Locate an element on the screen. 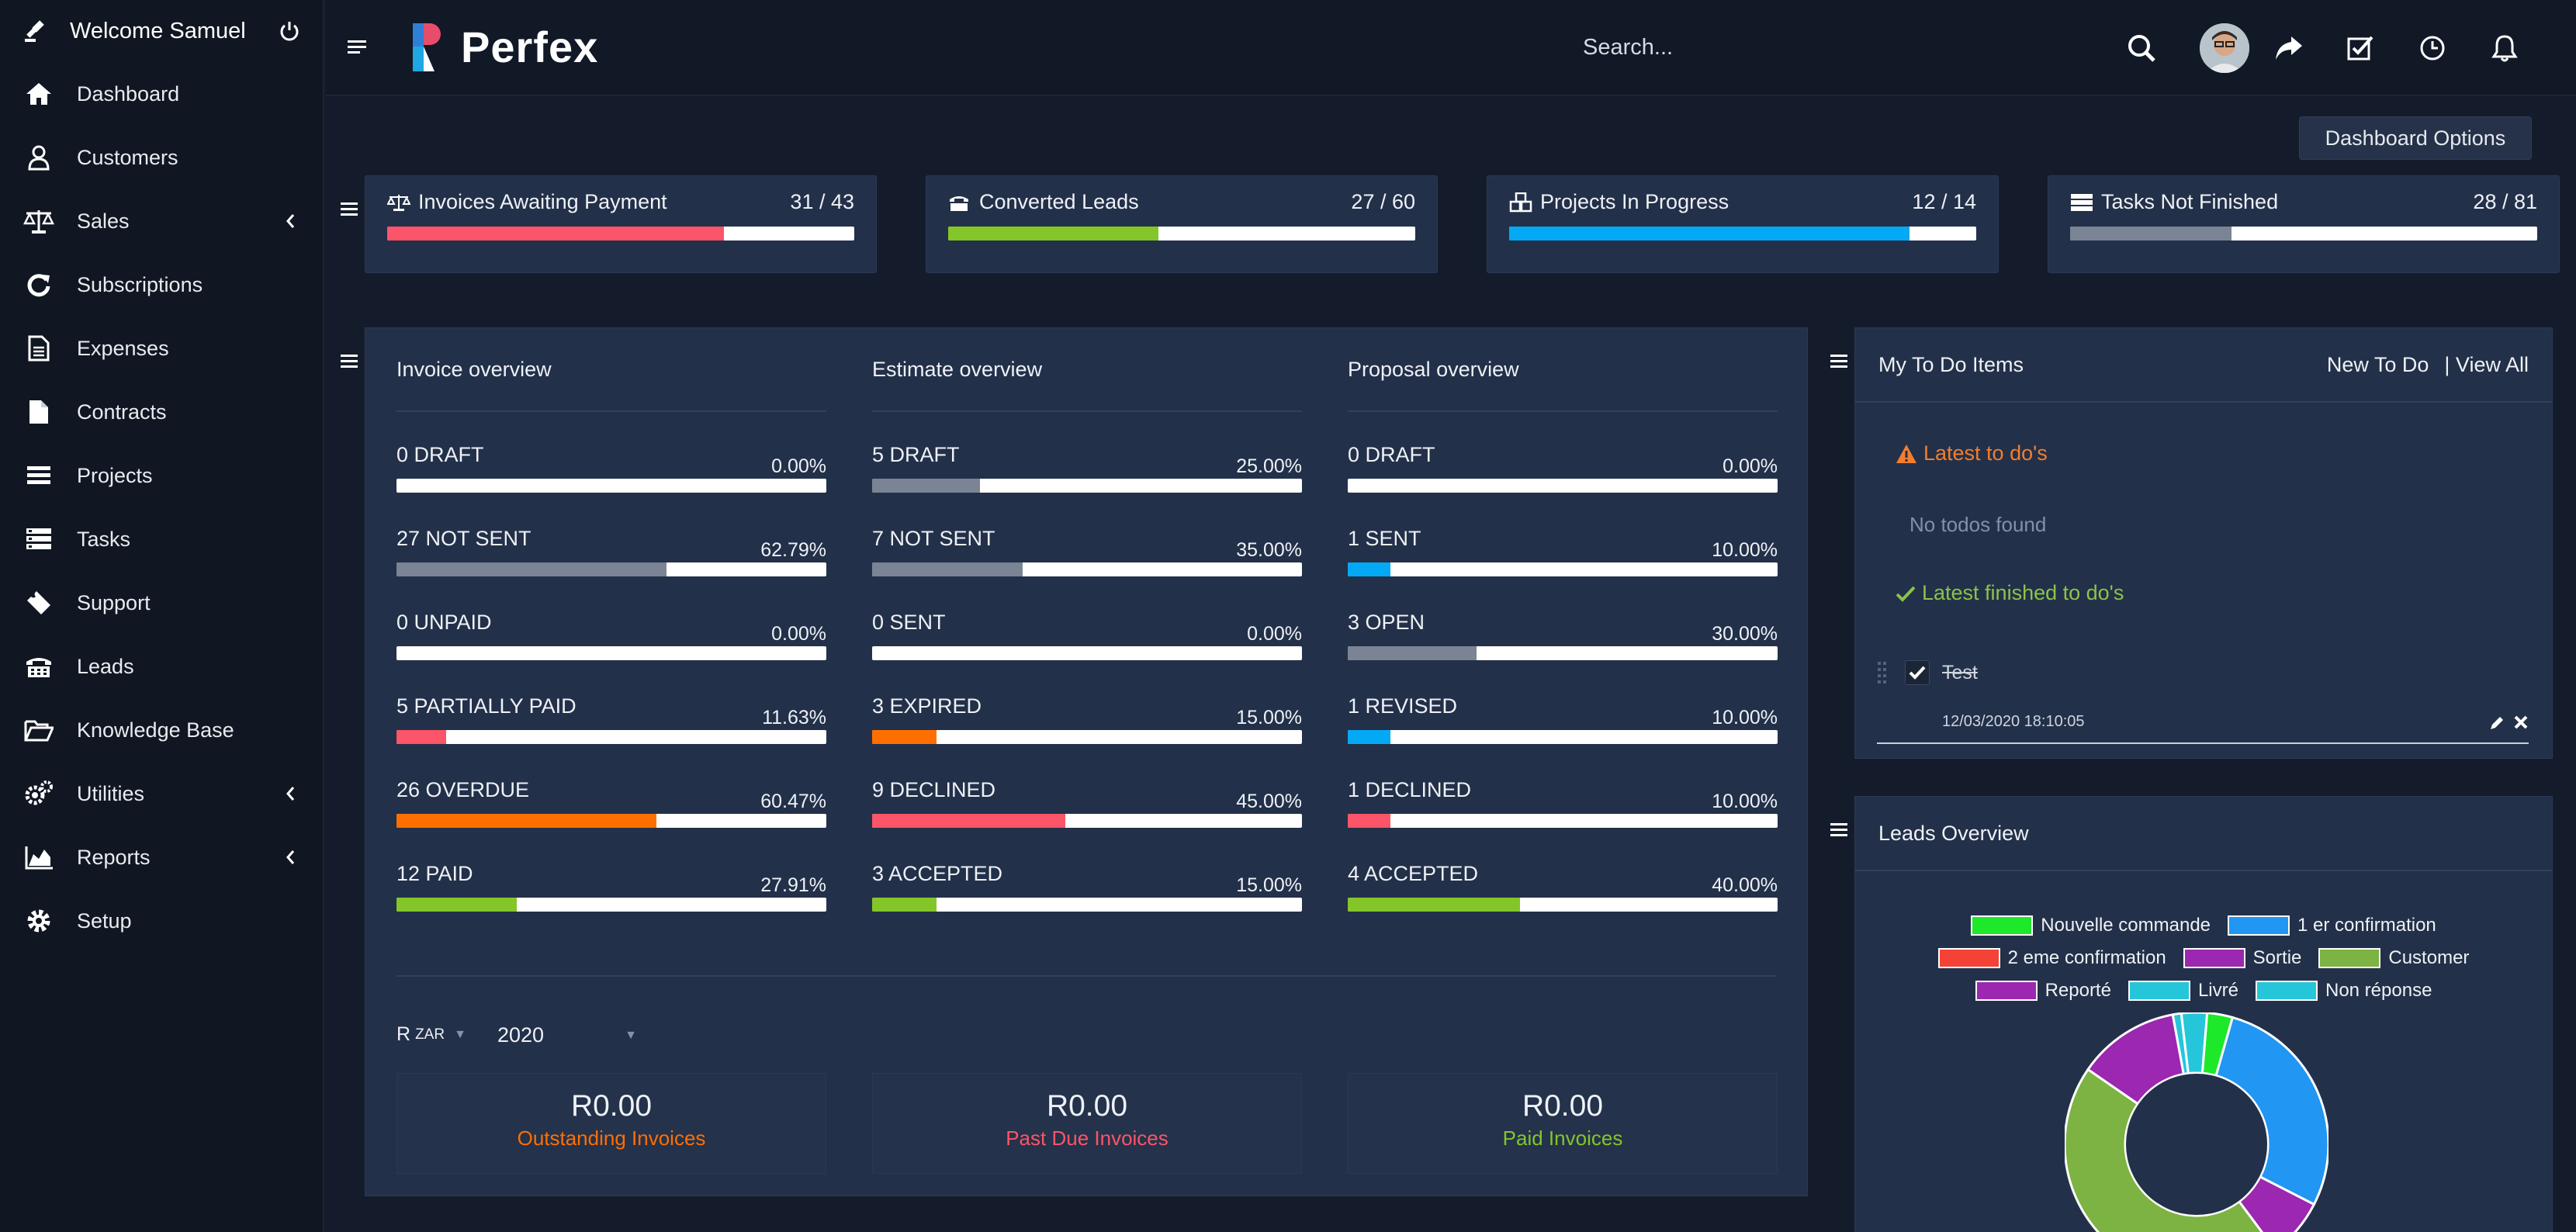 This screenshot has width=2576, height=1232. overview-row-percent: 35.00% is located at coordinates (1269, 550).